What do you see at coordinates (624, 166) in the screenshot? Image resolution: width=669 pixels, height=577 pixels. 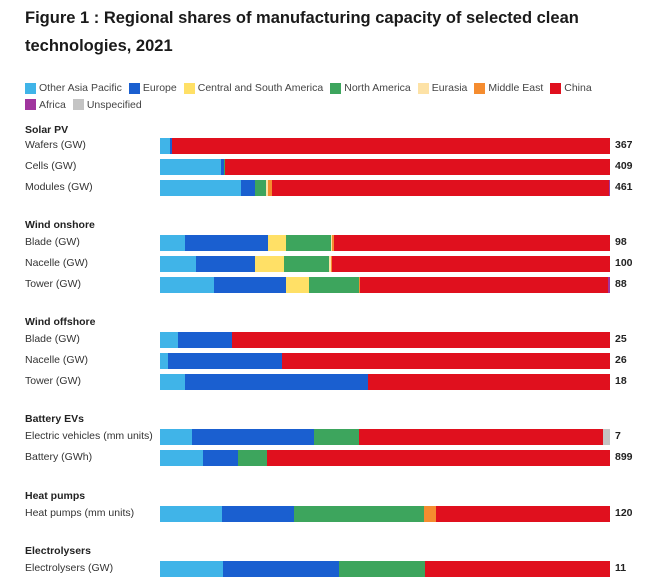 I see `row-total: 409` at bounding box center [624, 166].